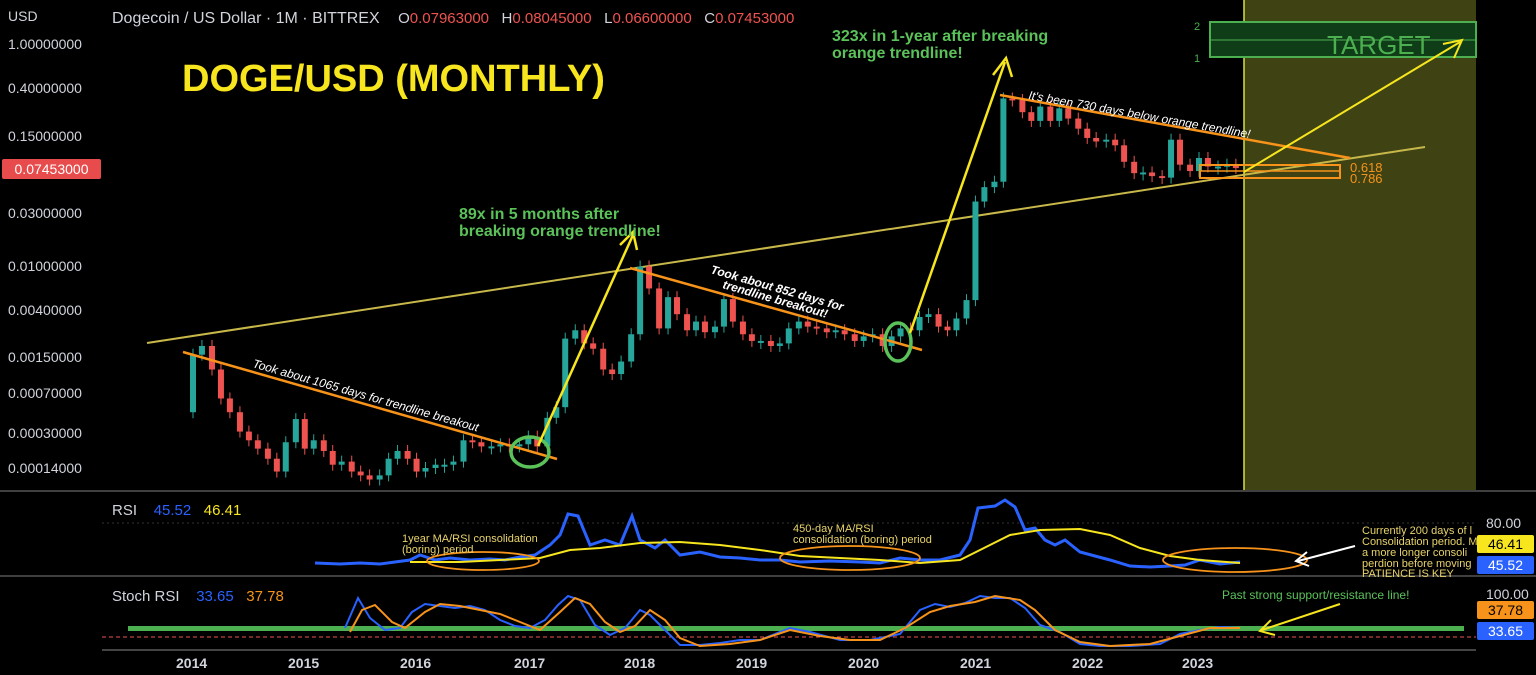  What do you see at coordinates (198, 596) in the screenshot?
I see `stoch-legend: Stoch RSI 33.65 37.78` at bounding box center [198, 596].